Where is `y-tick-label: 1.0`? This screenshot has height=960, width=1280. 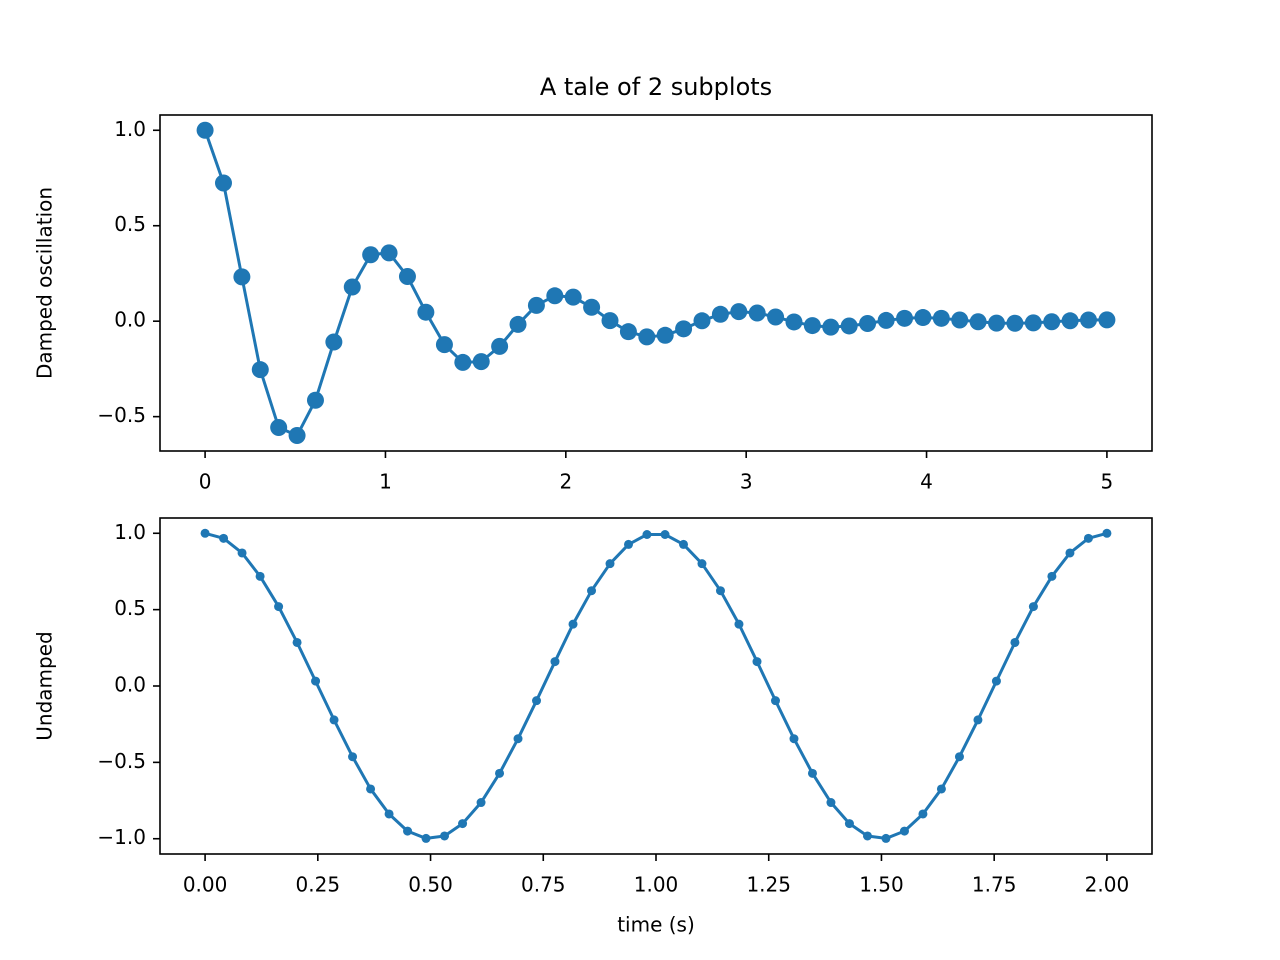 y-tick-label: 1.0 is located at coordinates (130, 129).